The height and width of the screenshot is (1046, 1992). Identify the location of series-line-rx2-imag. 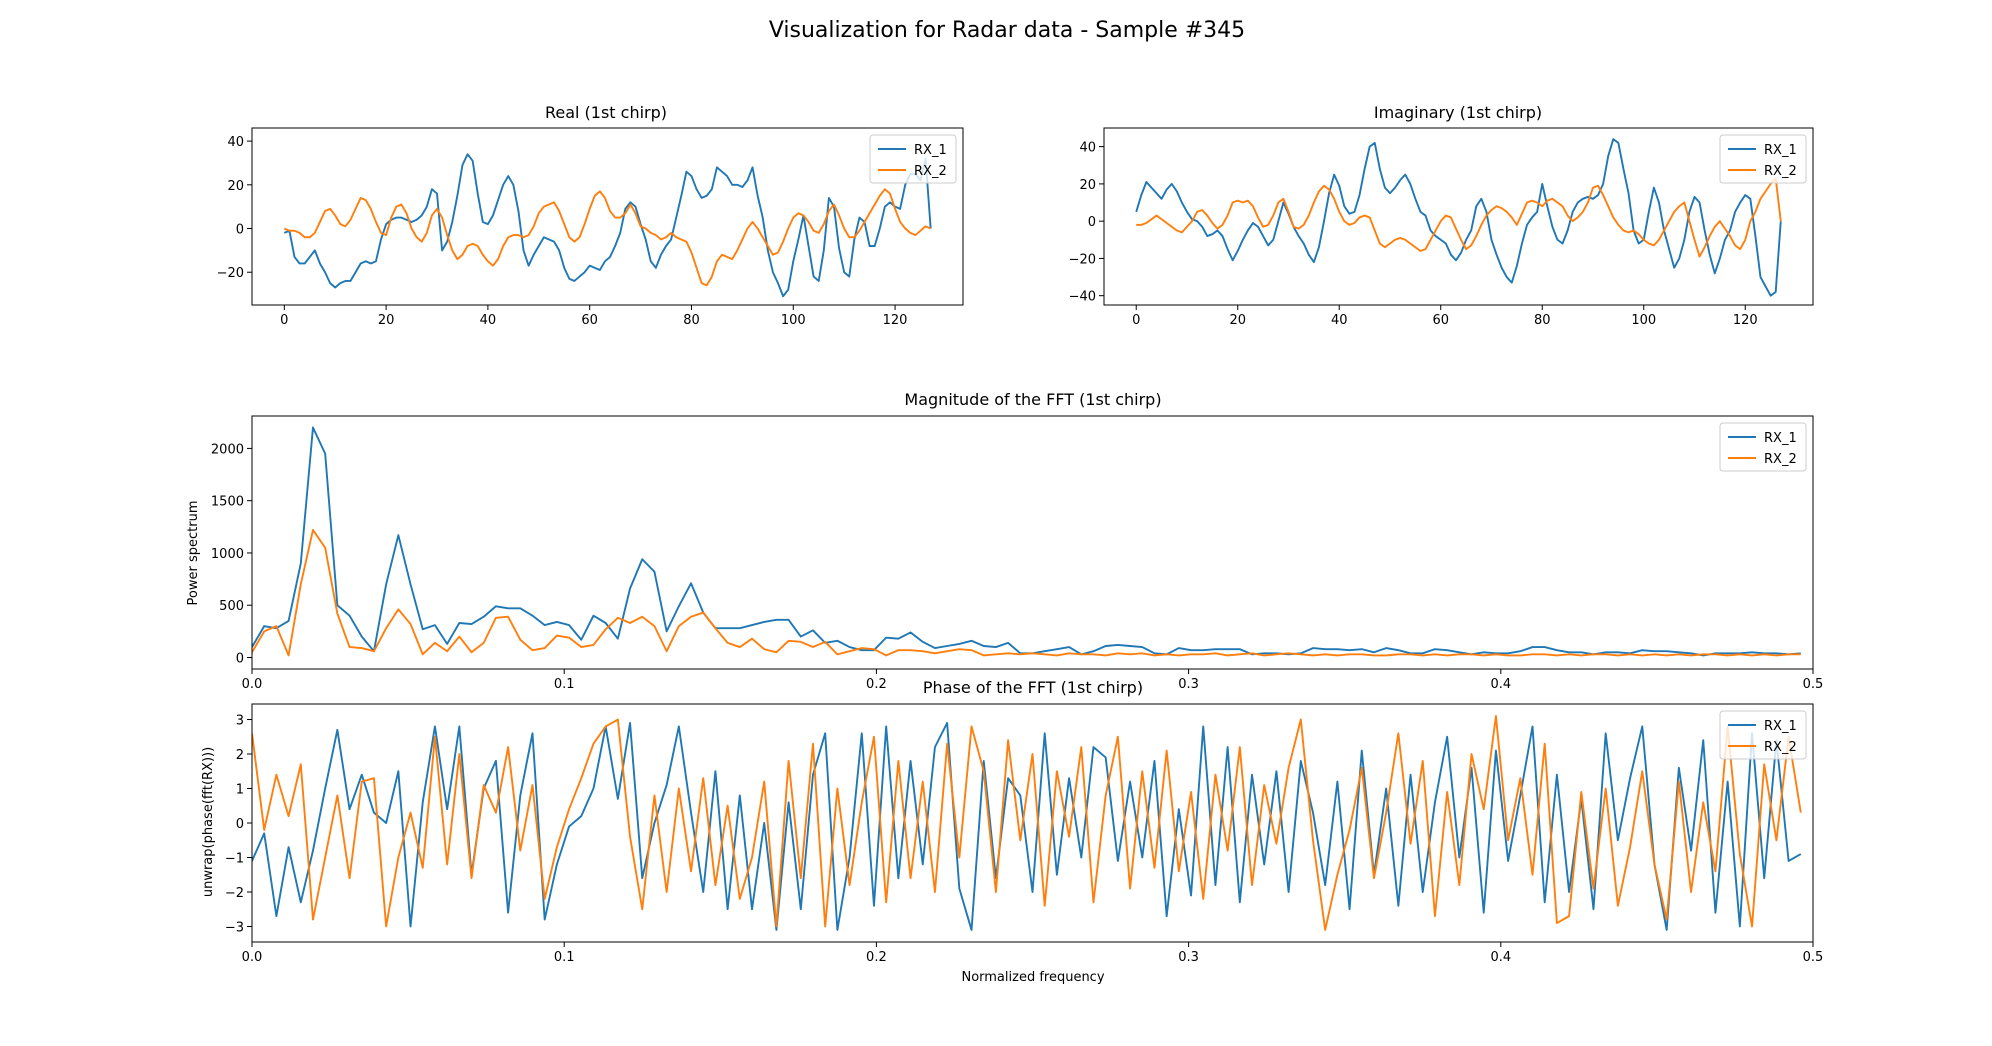
(1459, 217).